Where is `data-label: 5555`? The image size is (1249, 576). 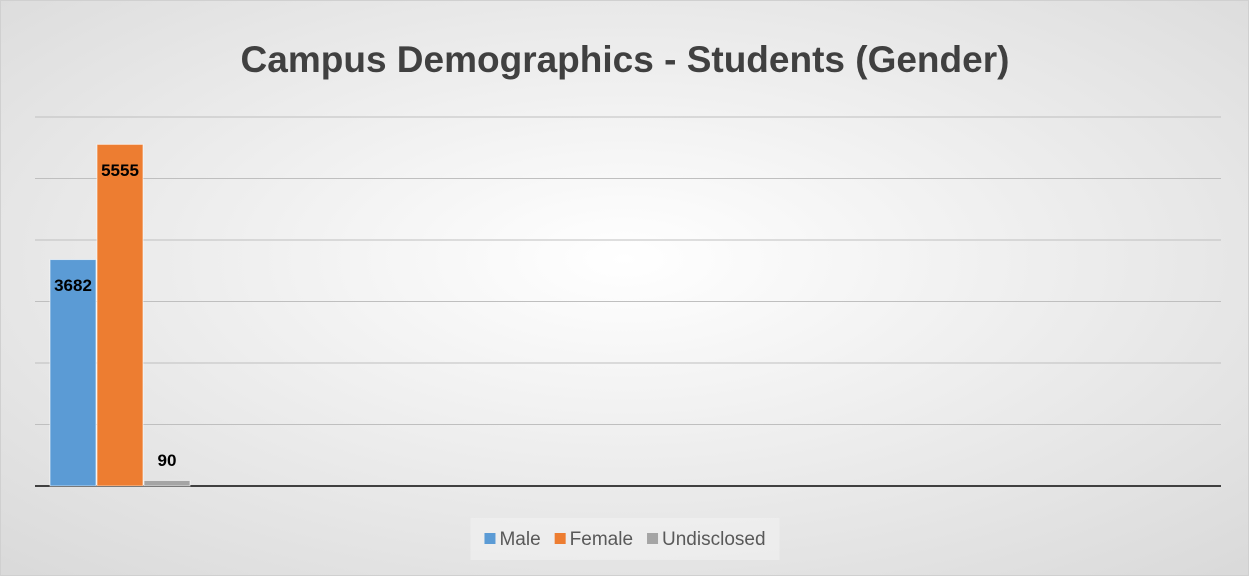
data-label: 5555 is located at coordinates (120, 170).